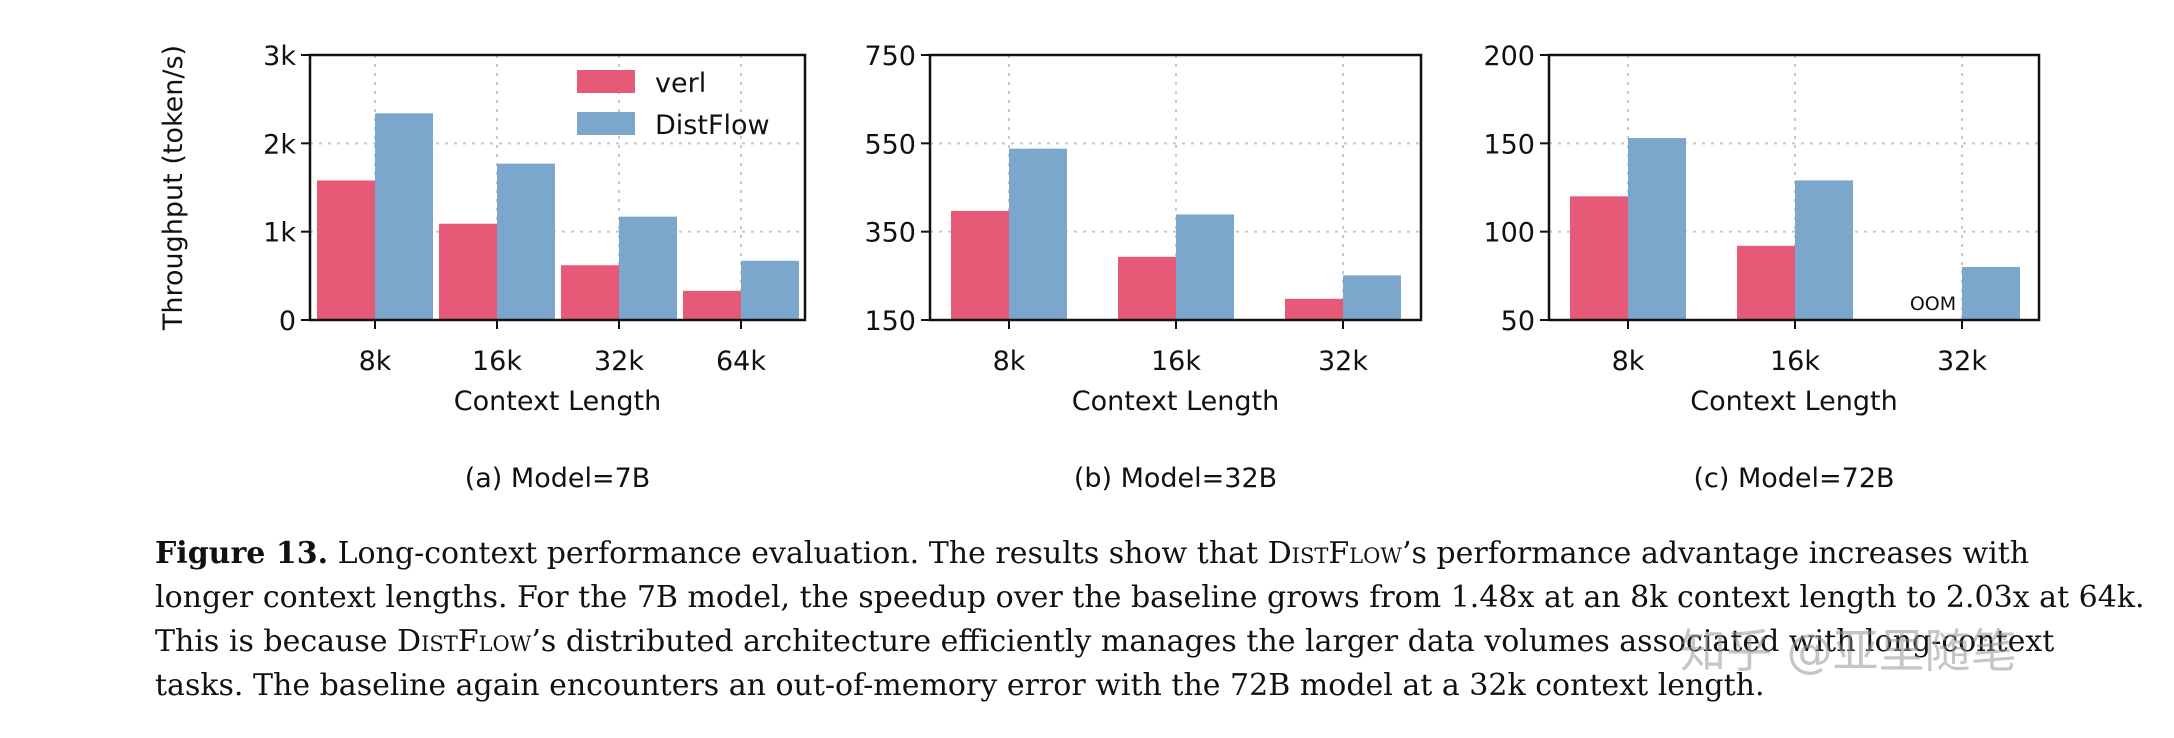 The width and height of the screenshot is (2174, 738). I want to click on caption-name-3: DistFlow, so click(464, 641).